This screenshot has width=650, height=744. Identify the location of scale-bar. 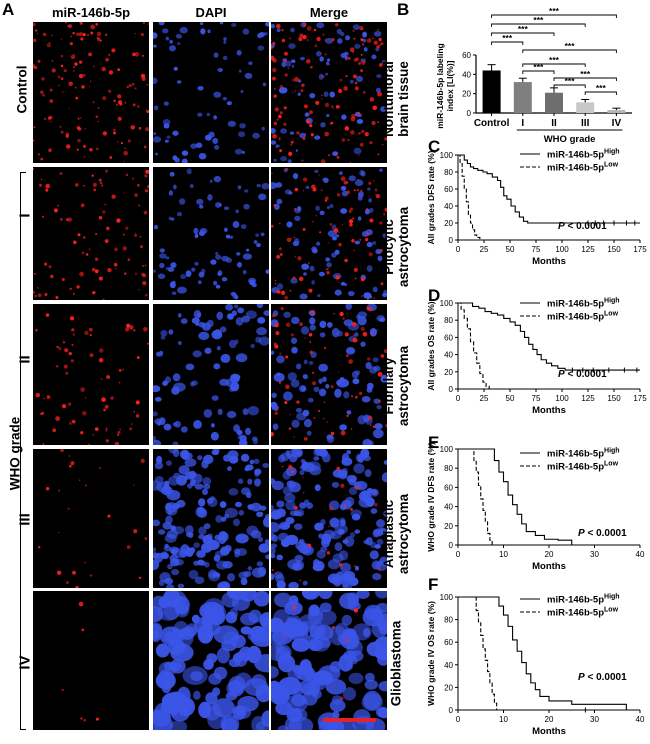
(349, 720).